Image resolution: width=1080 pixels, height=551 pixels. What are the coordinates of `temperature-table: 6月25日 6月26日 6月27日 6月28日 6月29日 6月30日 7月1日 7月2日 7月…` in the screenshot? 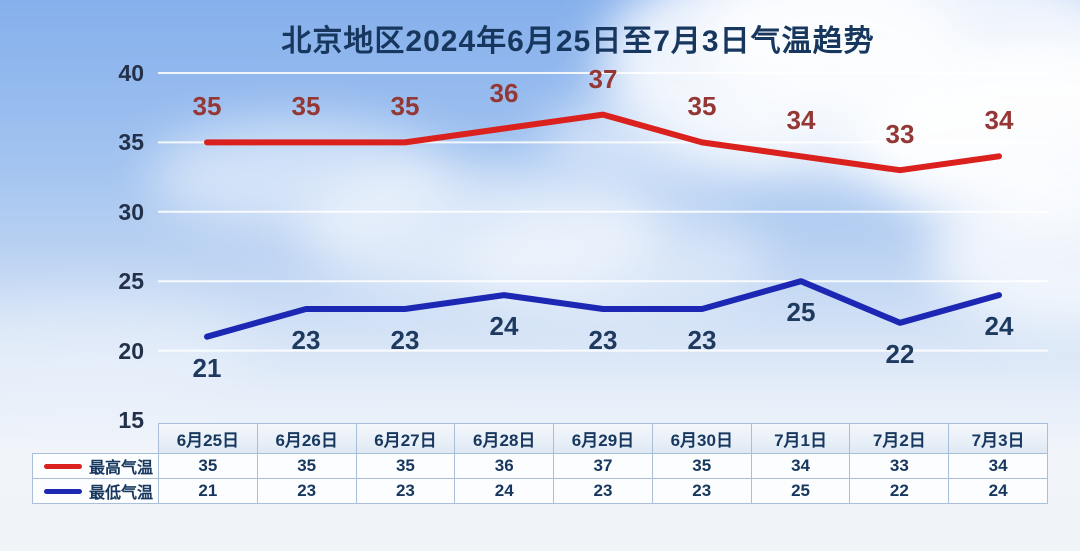 It's located at (603, 463).